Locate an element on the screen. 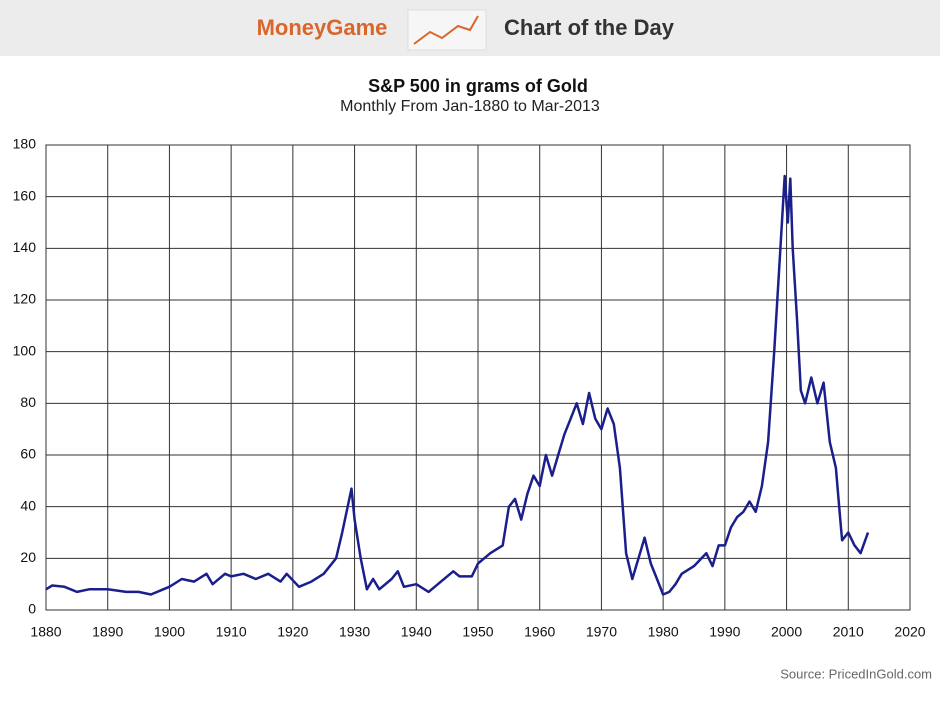 This screenshot has height=705, width=940. brand: MoneyGame is located at coordinates (322, 27).